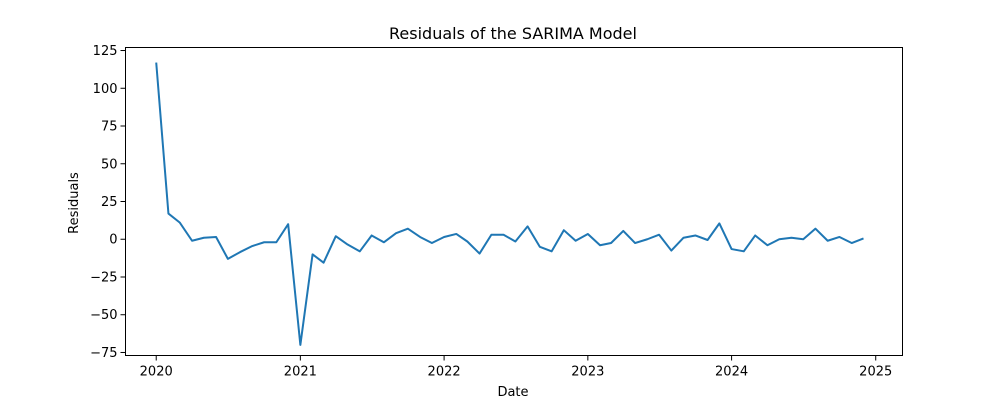 This screenshot has height=400, width=1002. I want to click on y-axis-label: Residuals, so click(74, 203).